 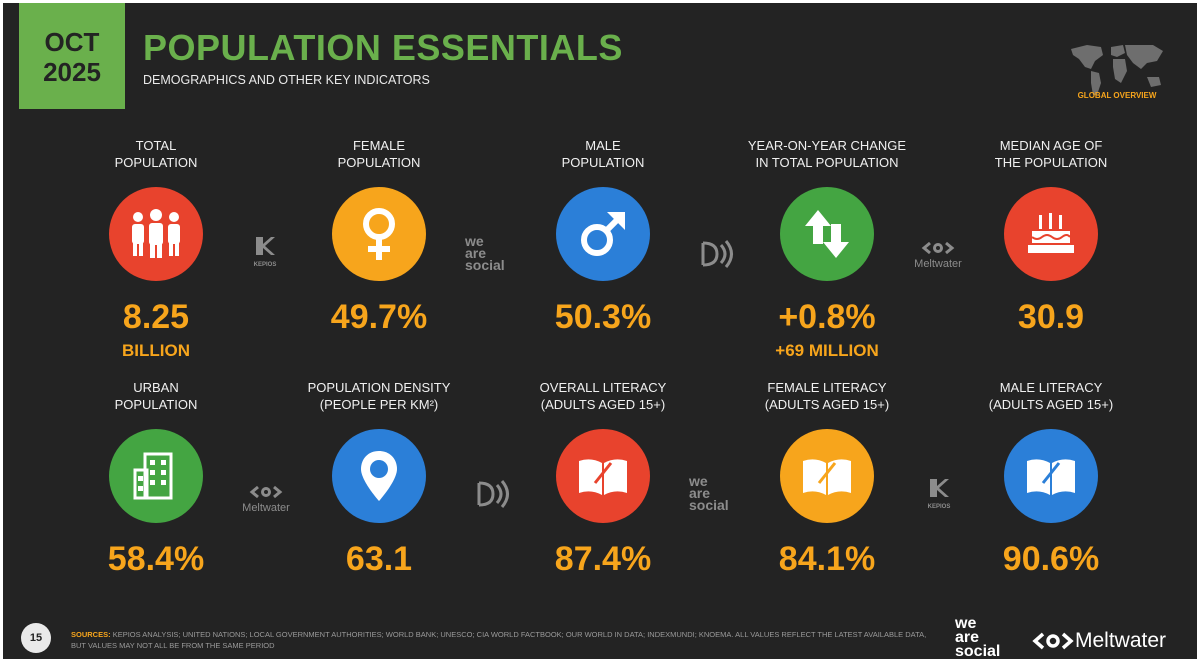 What do you see at coordinates (156, 350) in the screenshot?
I see `stat-subvalue: BILLION` at bounding box center [156, 350].